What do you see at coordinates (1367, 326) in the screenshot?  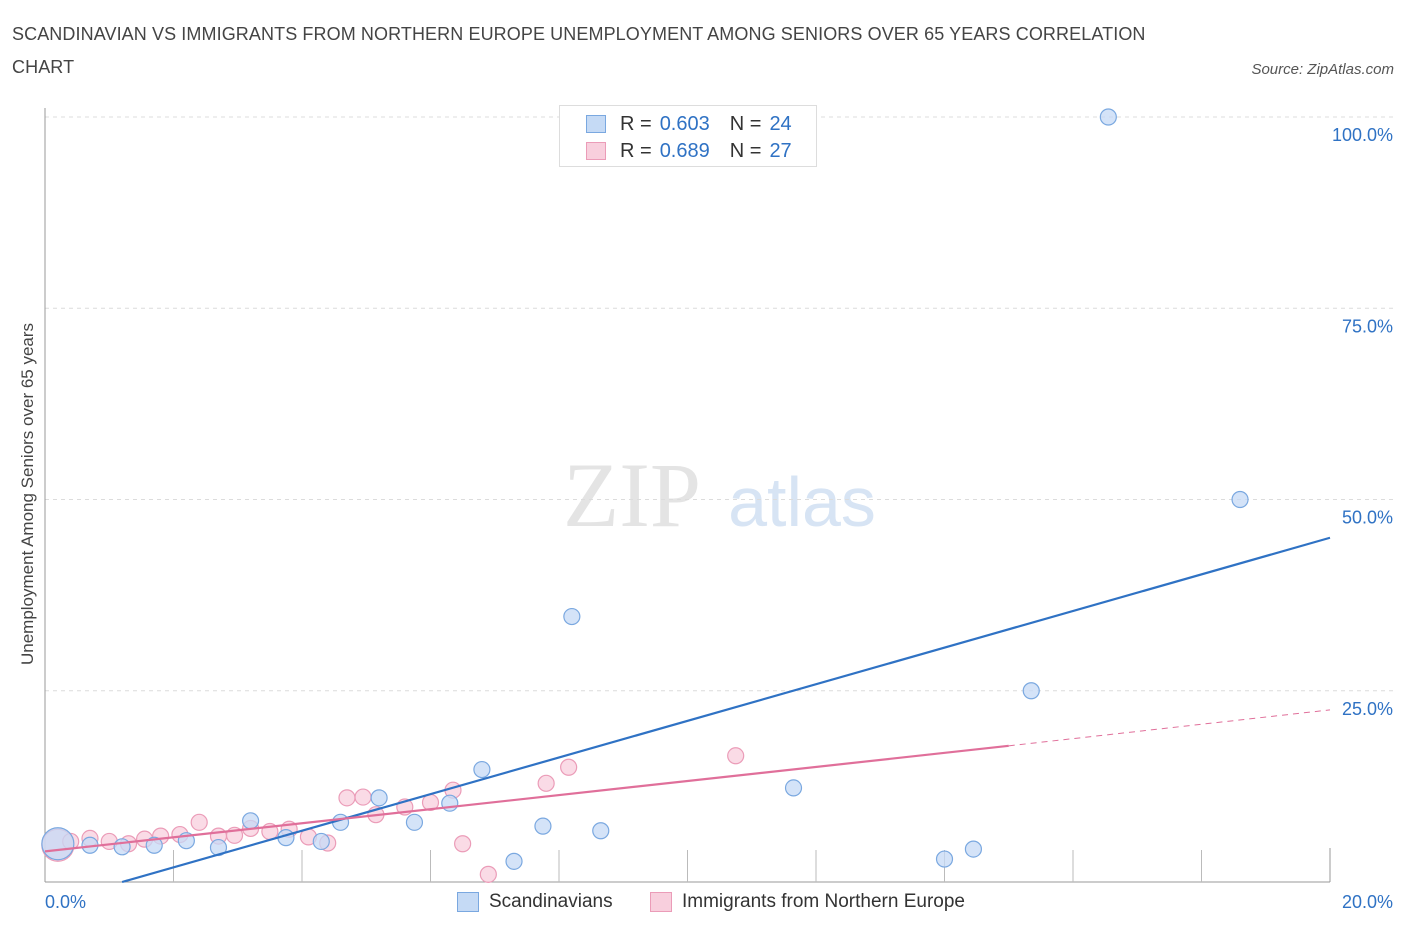 I see `y-tick-label: 75.0%` at bounding box center [1367, 326].